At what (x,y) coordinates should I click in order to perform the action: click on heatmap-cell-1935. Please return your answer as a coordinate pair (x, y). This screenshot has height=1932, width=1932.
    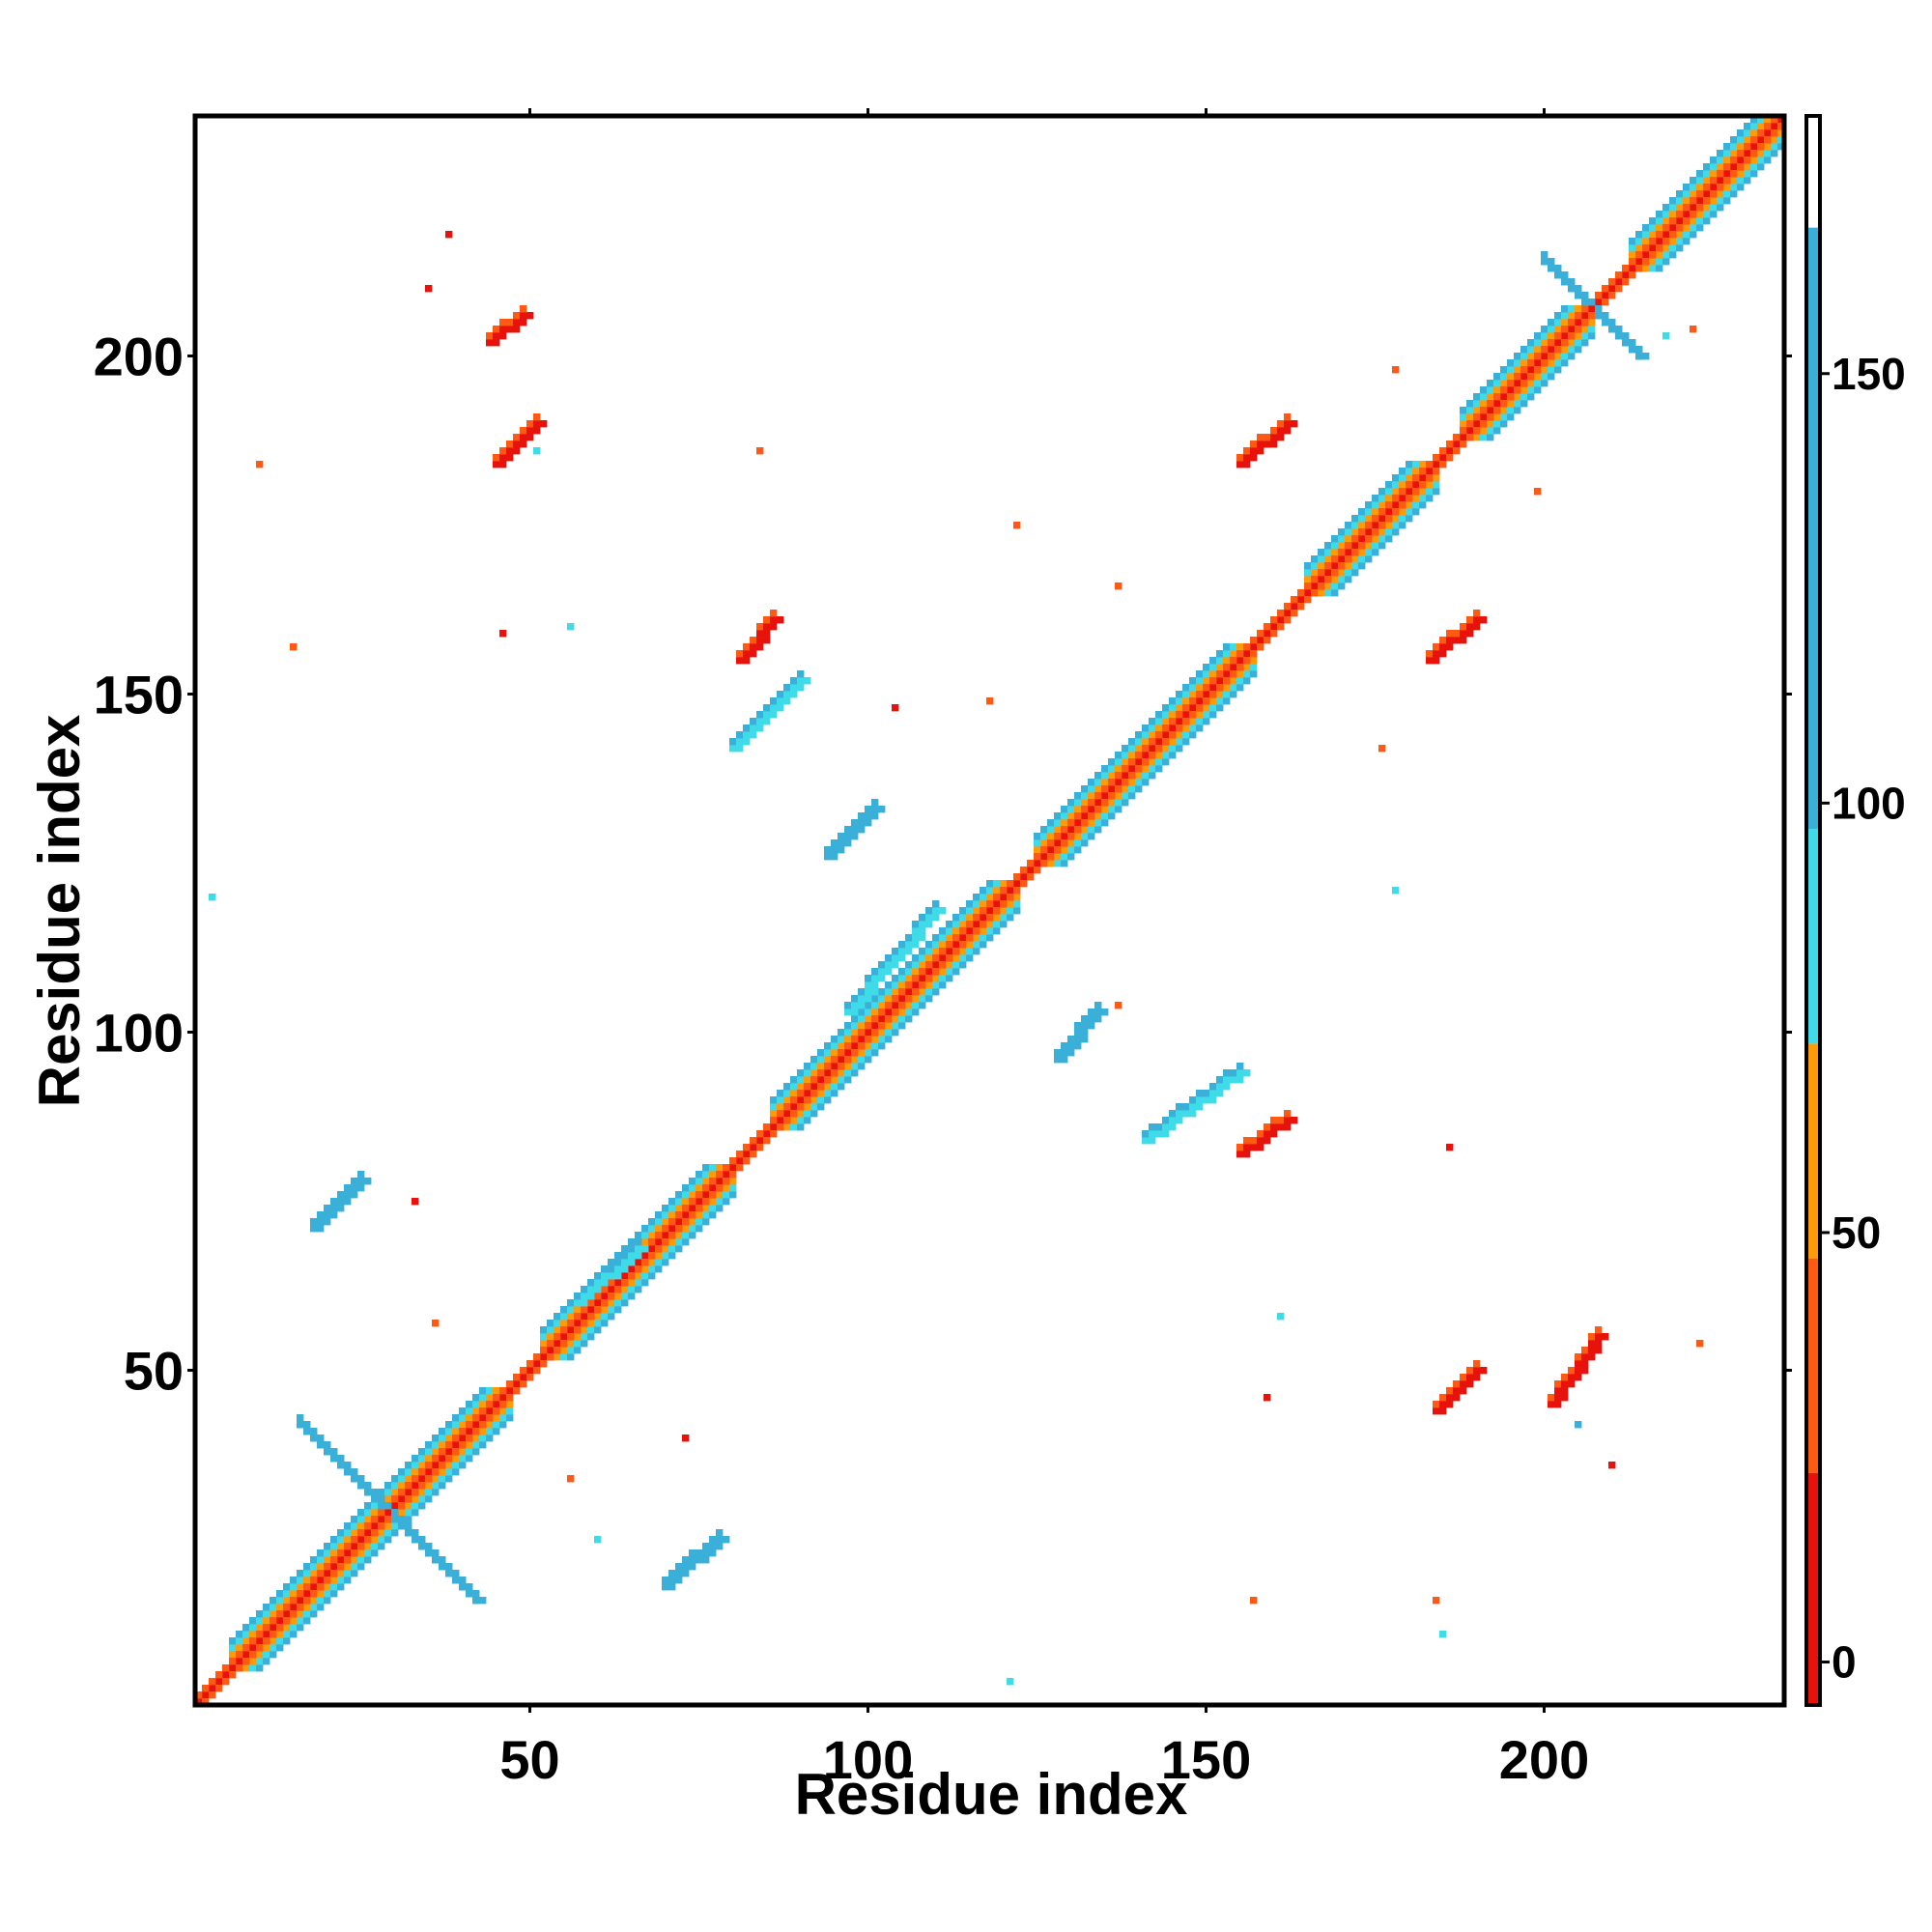
    Looking at the image, I should click on (943, 951).